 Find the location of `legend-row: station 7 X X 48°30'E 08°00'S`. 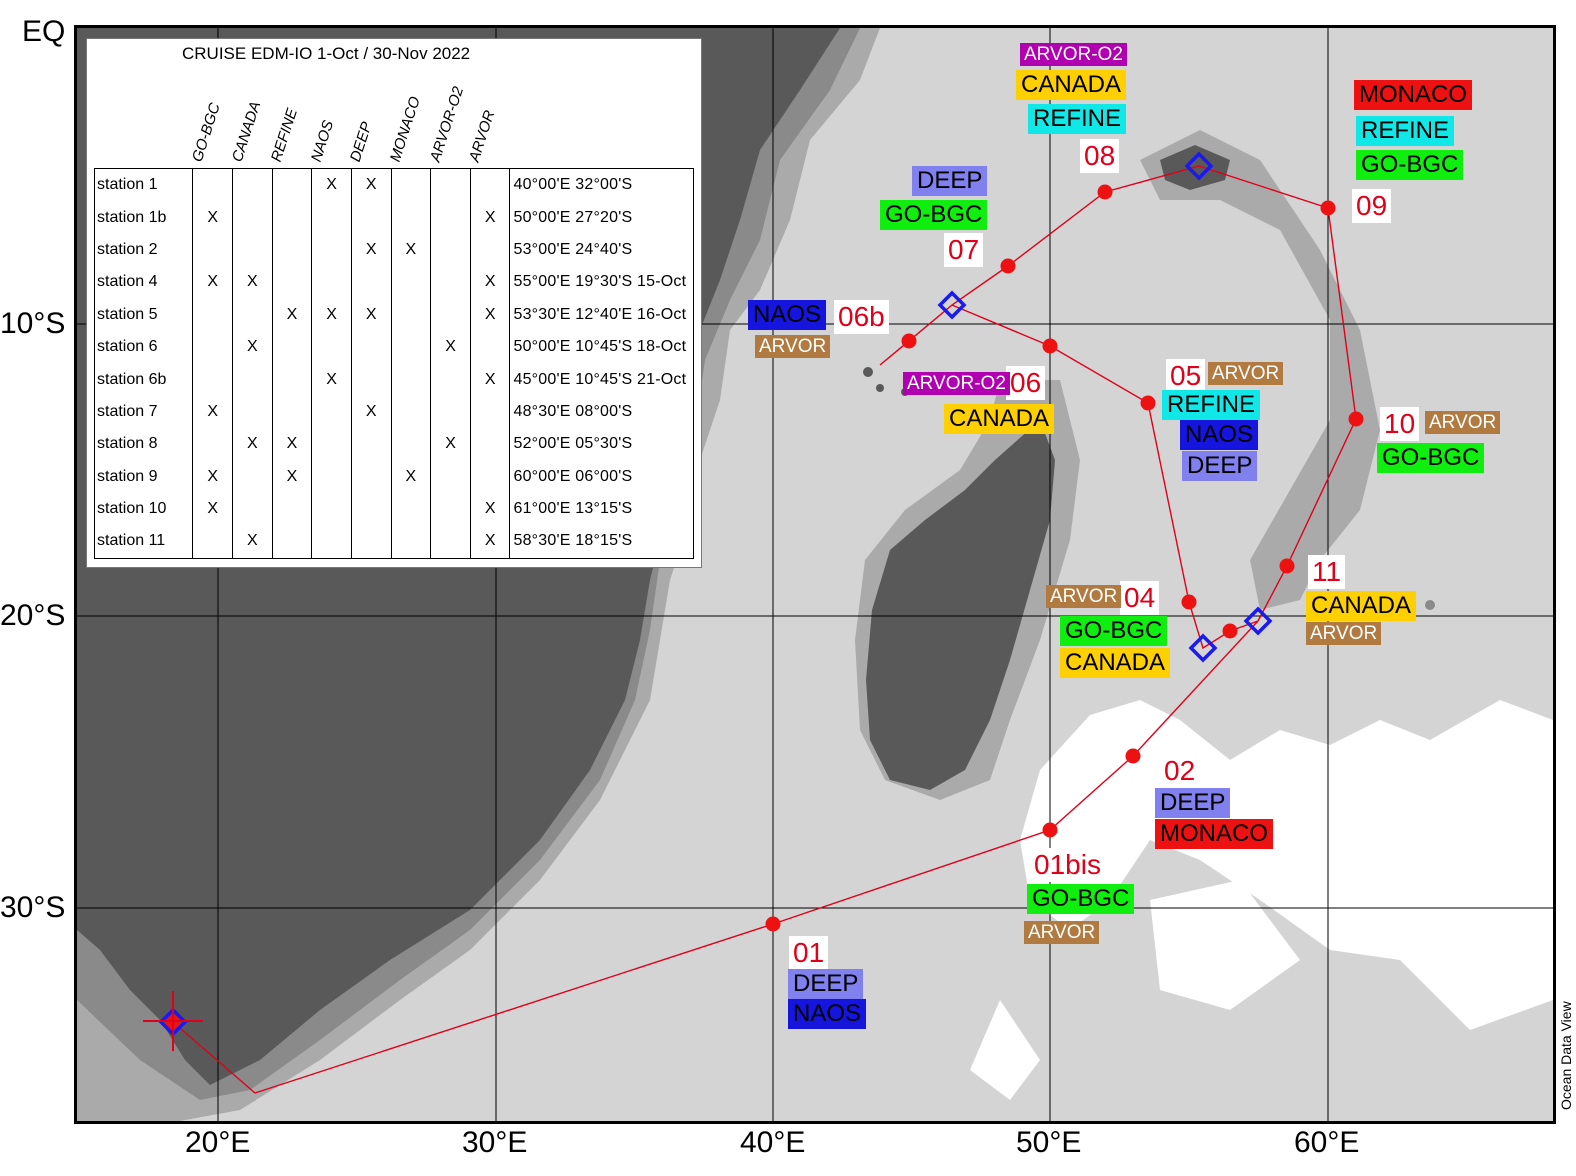

legend-row: station 7 X X 48°30'E 08°00'S is located at coordinates (398, 412).